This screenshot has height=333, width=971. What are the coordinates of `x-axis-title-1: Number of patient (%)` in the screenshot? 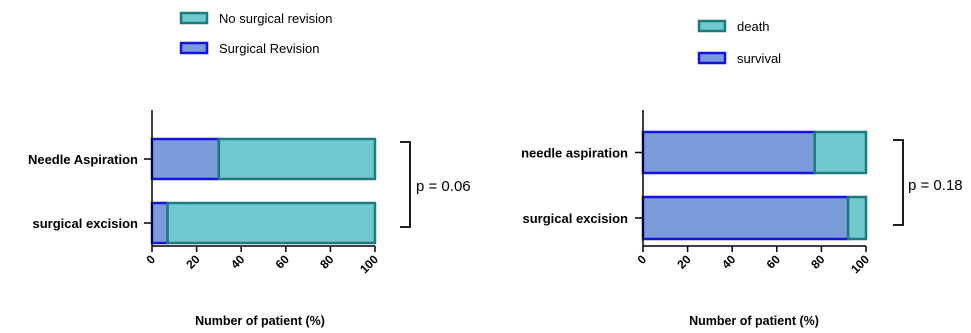 It's located at (260, 321).